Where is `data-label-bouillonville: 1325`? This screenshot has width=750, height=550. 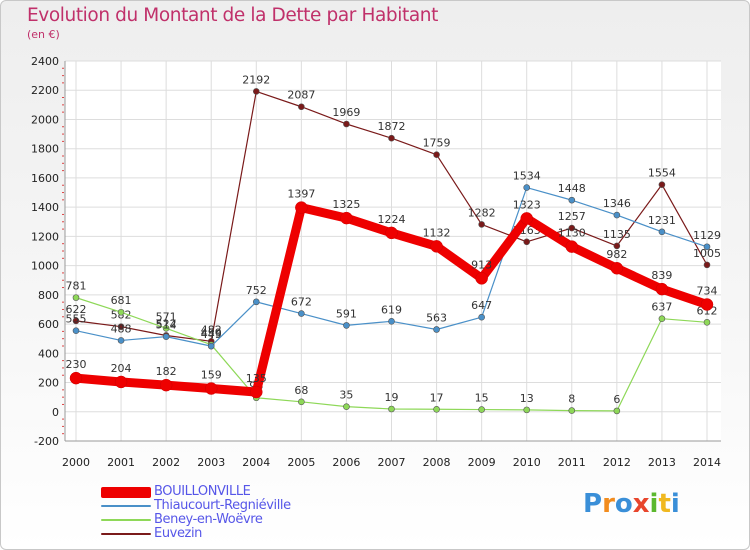 data-label-bouillonville: 1325 is located at coordinates (346, 204).